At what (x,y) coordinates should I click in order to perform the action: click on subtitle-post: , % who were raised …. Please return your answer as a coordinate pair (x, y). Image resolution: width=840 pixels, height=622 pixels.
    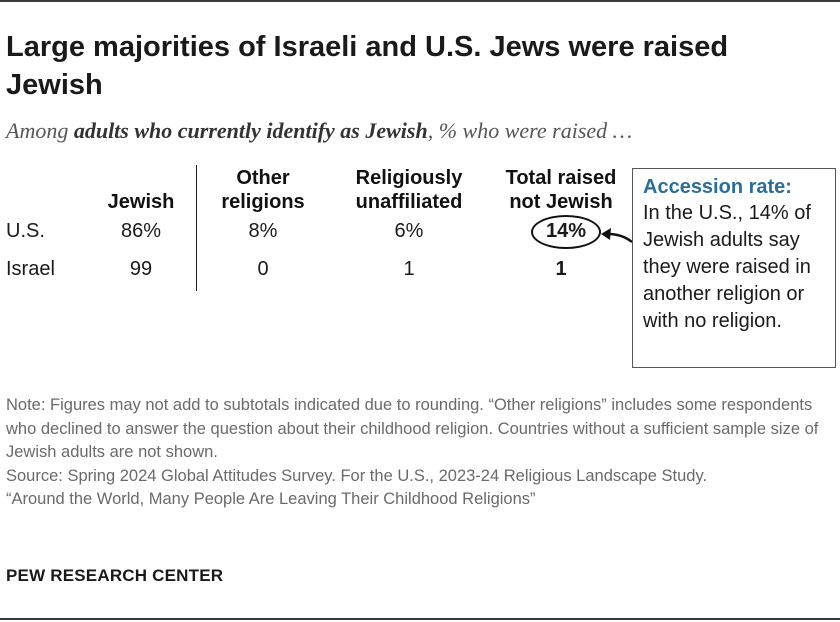
    Looking at the image, I should click on (530, 130).